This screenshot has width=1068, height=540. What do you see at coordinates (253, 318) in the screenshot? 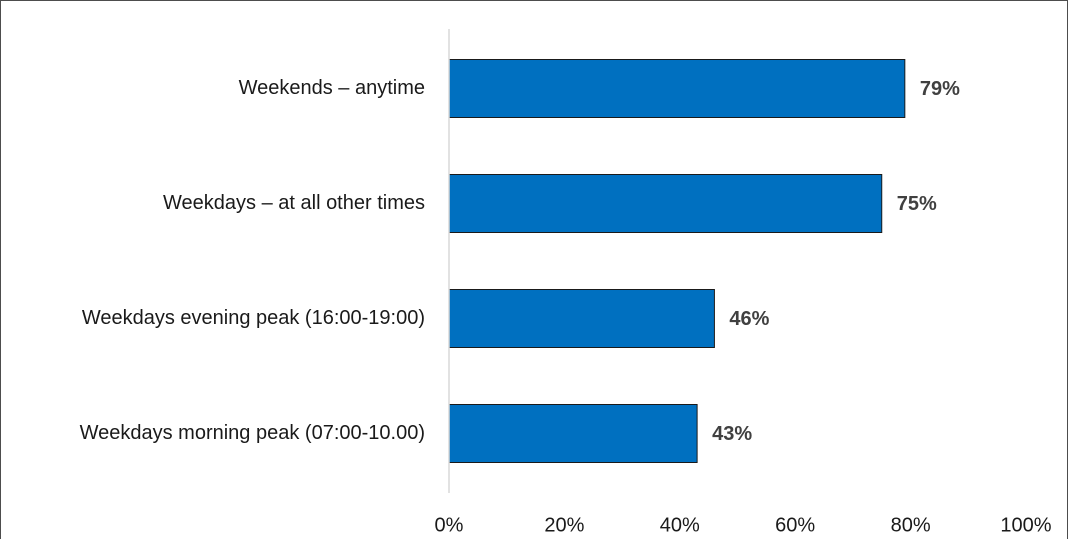
I see `category-label: Weekdays evening peak (16:00-19:00)` at bounding box center [253, 318].